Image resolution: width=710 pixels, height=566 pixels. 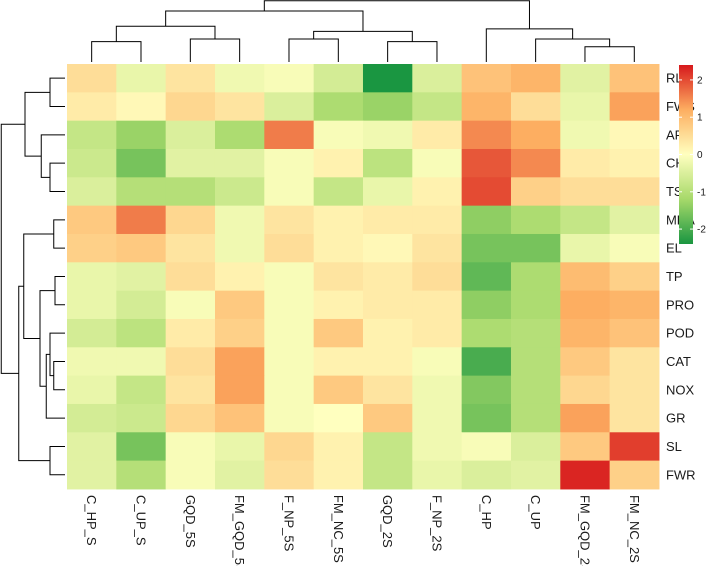 I want to click on heatmap-cell-SL-C_UP, so click(x=535, y=447).